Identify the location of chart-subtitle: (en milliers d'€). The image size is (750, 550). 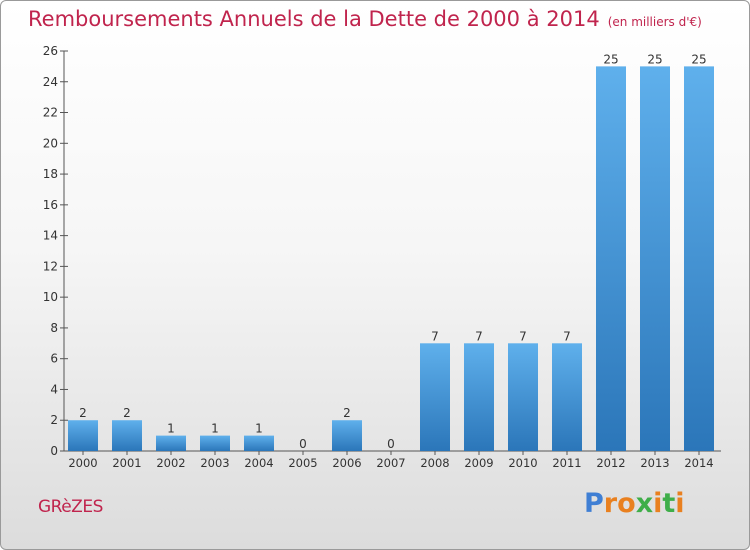
(654, 22).